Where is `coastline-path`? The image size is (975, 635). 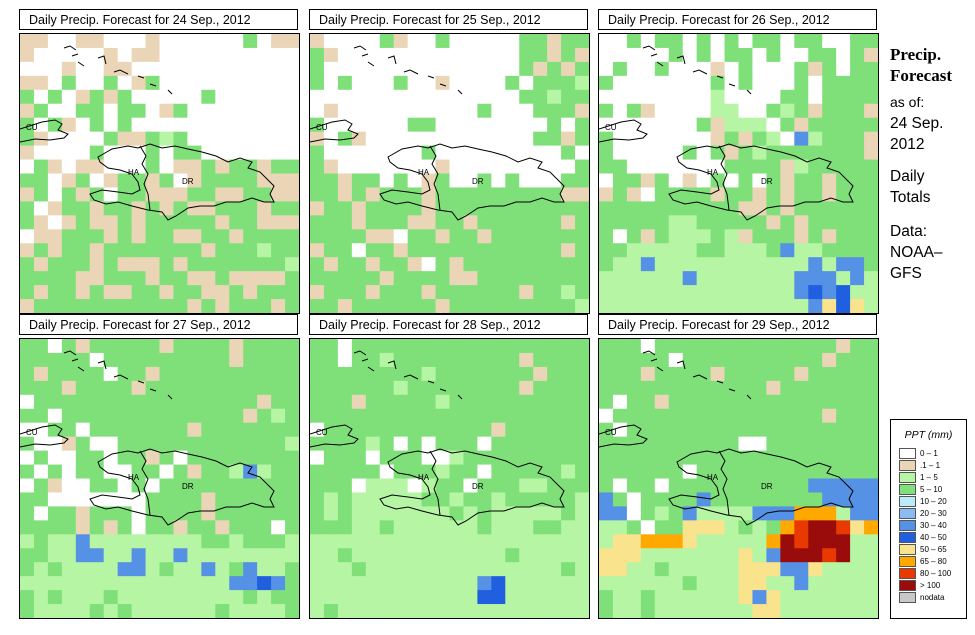
coastline-path is located at coordinates (182, 182).